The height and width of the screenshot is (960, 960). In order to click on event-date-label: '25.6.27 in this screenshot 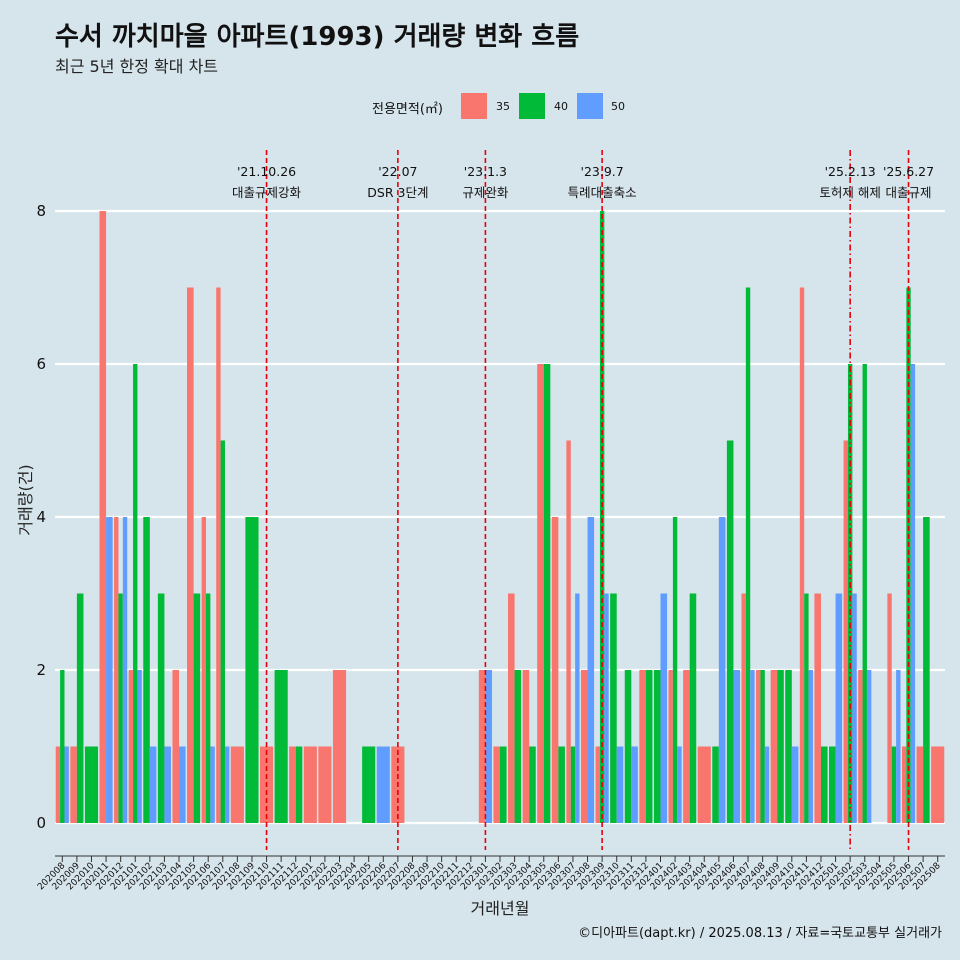, I will do `click(908, 171)`.